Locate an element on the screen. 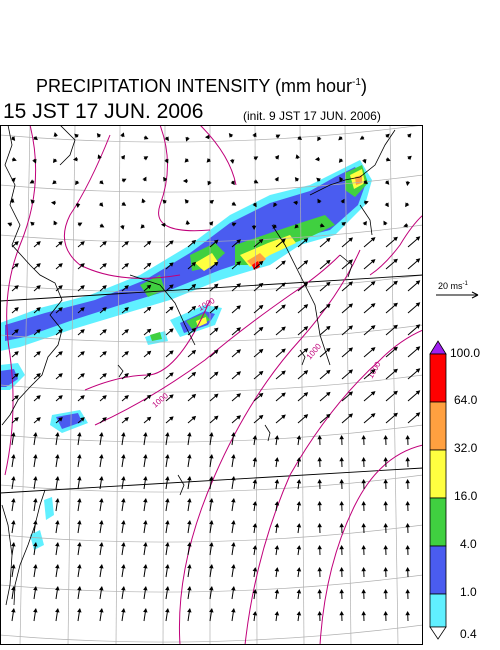 This screenshot has width=500, height=650. legend-label: 64.0 is located at coordinates (466, 400).